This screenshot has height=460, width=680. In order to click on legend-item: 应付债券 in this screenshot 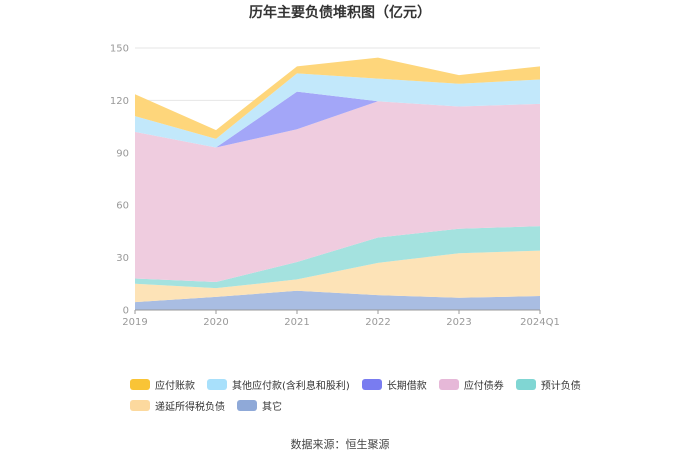, I will do `click(471, 384)`.